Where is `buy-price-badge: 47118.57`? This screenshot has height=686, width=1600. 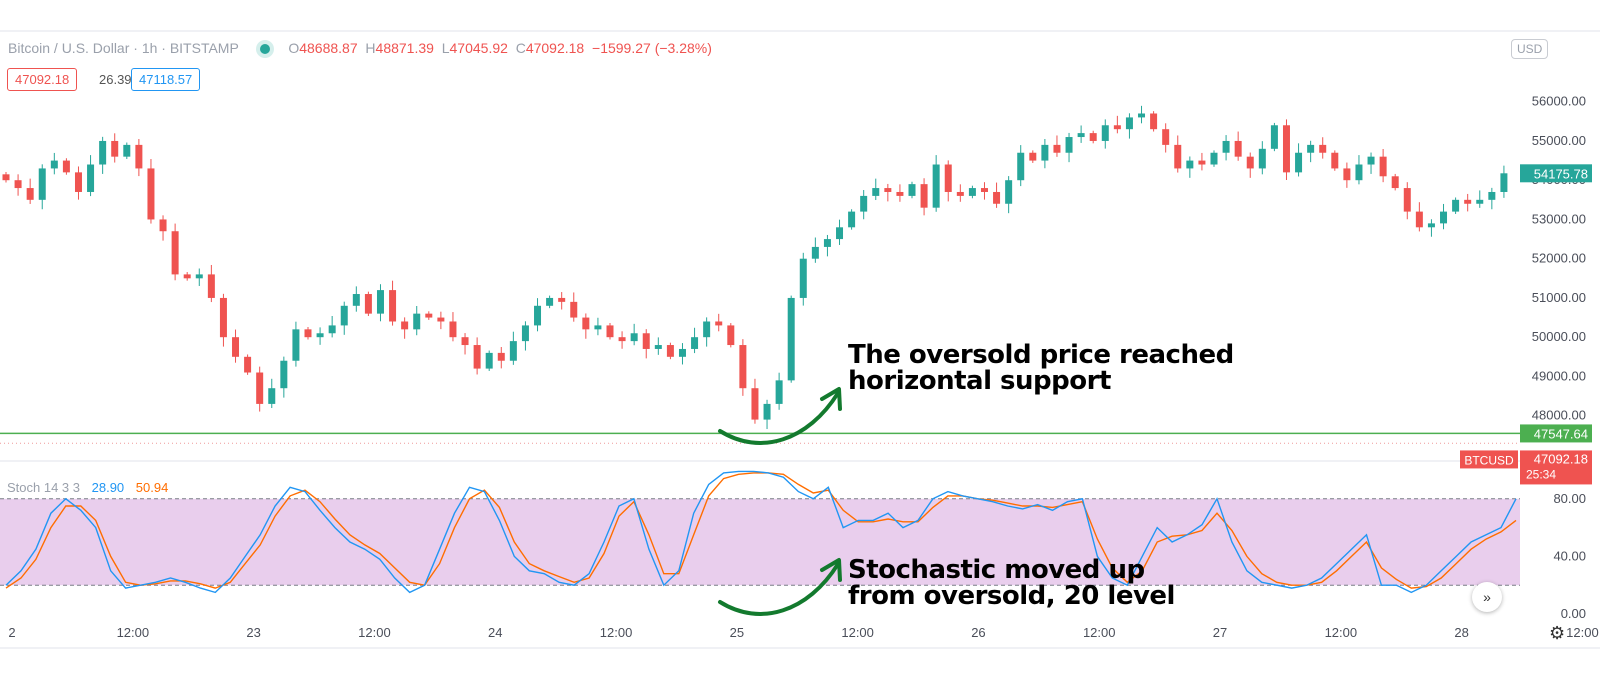 buy-price-badge: 47118.57 is located at coordinates (166, 79).